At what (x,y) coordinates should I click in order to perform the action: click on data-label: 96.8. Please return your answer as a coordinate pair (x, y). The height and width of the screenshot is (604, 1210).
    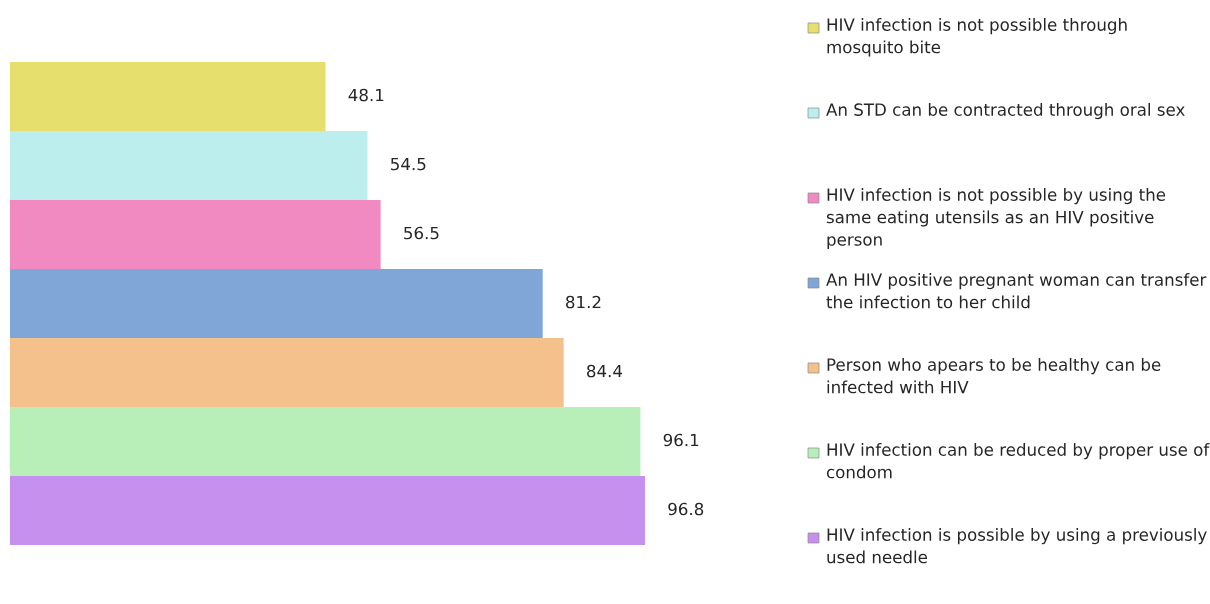
    Looking at the image, I should click on (686, 509).